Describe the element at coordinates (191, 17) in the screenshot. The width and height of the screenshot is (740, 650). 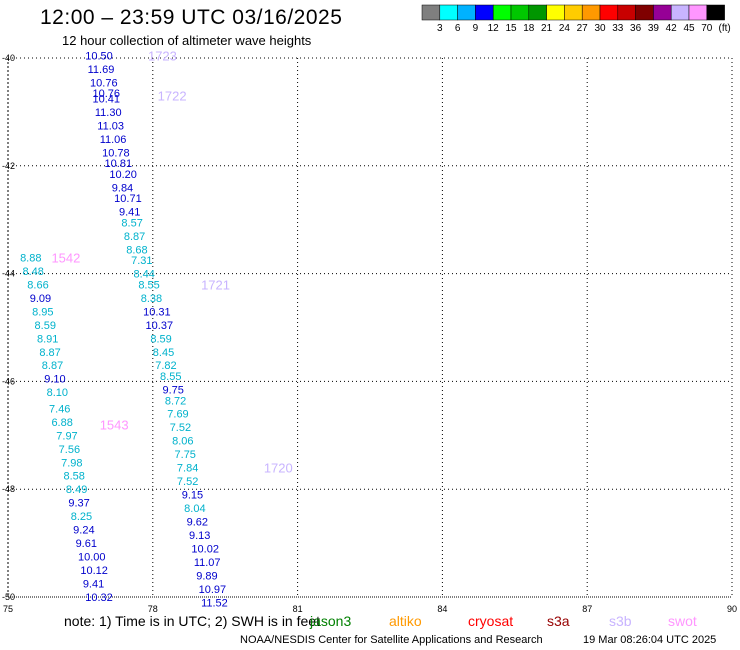
I see `page-title: 12:00 – 23:59 UTC 03/16/2025` at that location.